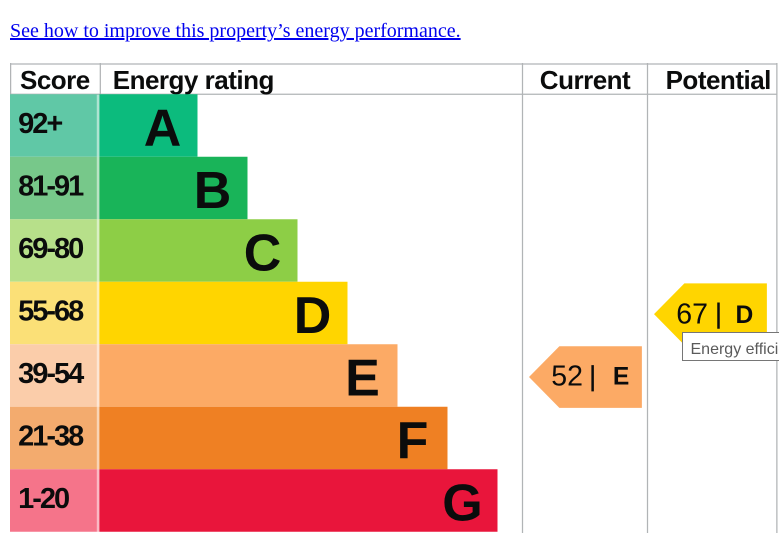  I want to click on svg-text: B, so click(213, 191).